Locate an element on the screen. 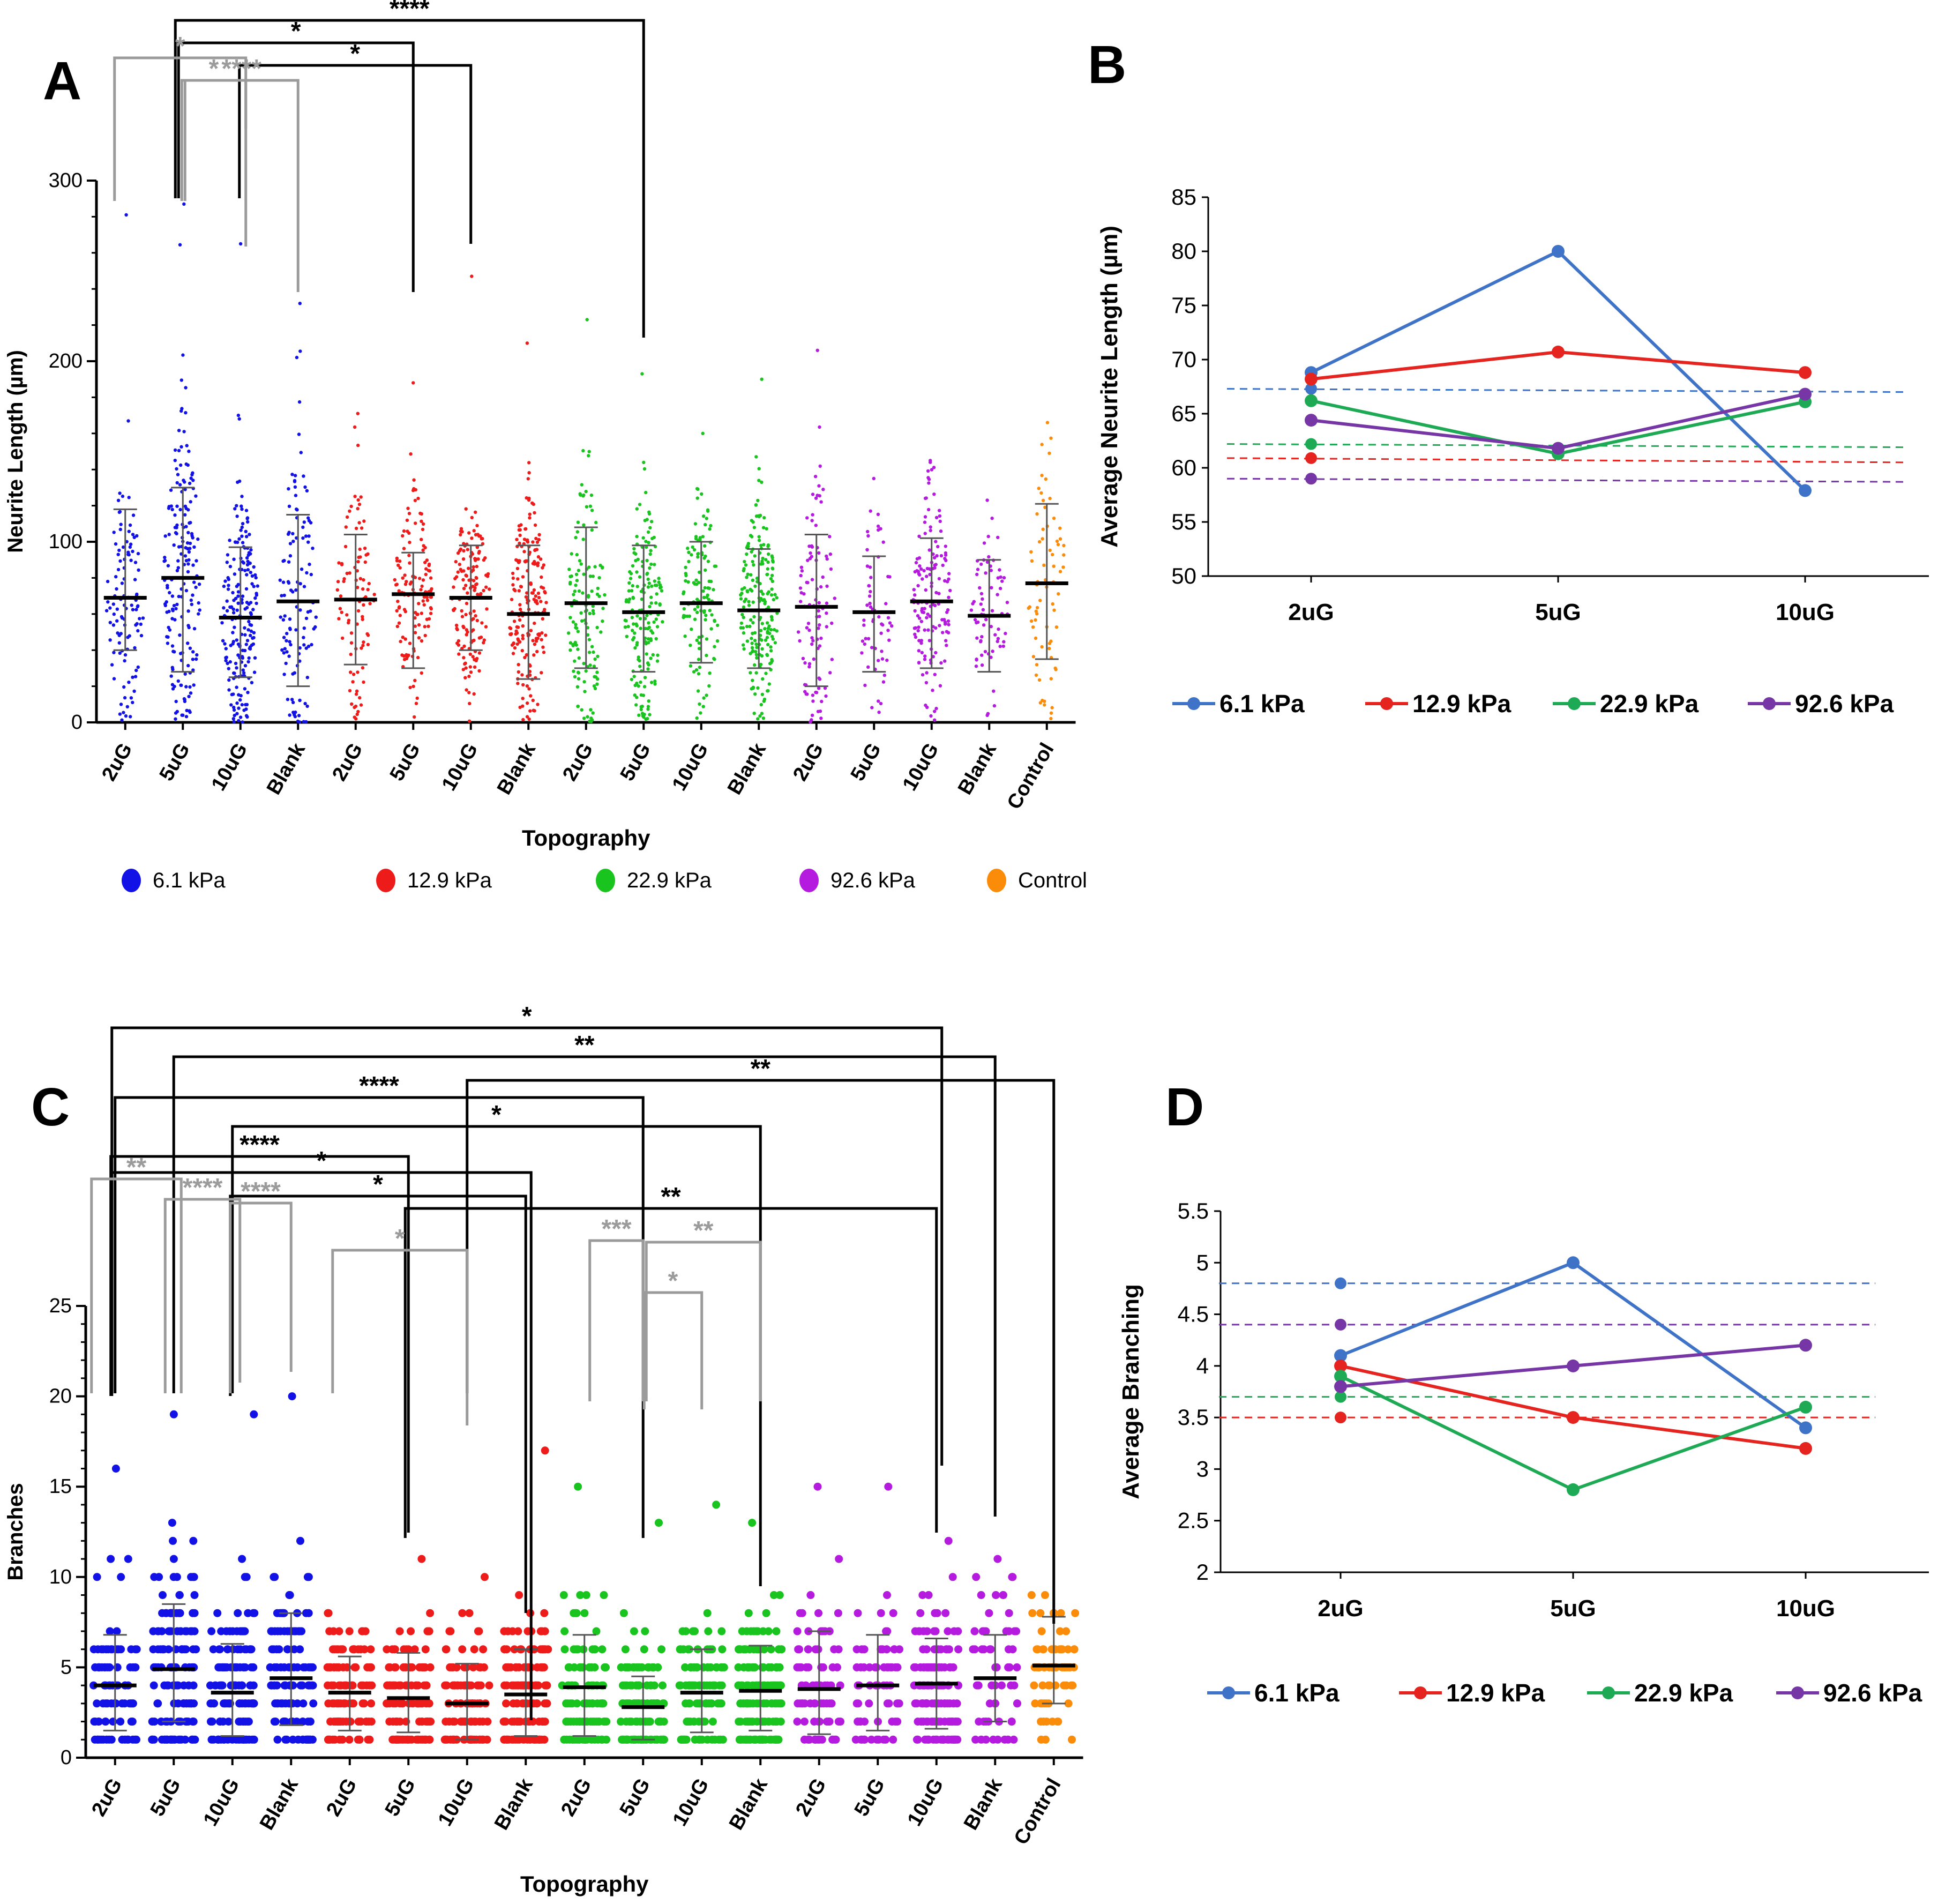  y-tick-label: 5 is located at coordinates (66, 1667).